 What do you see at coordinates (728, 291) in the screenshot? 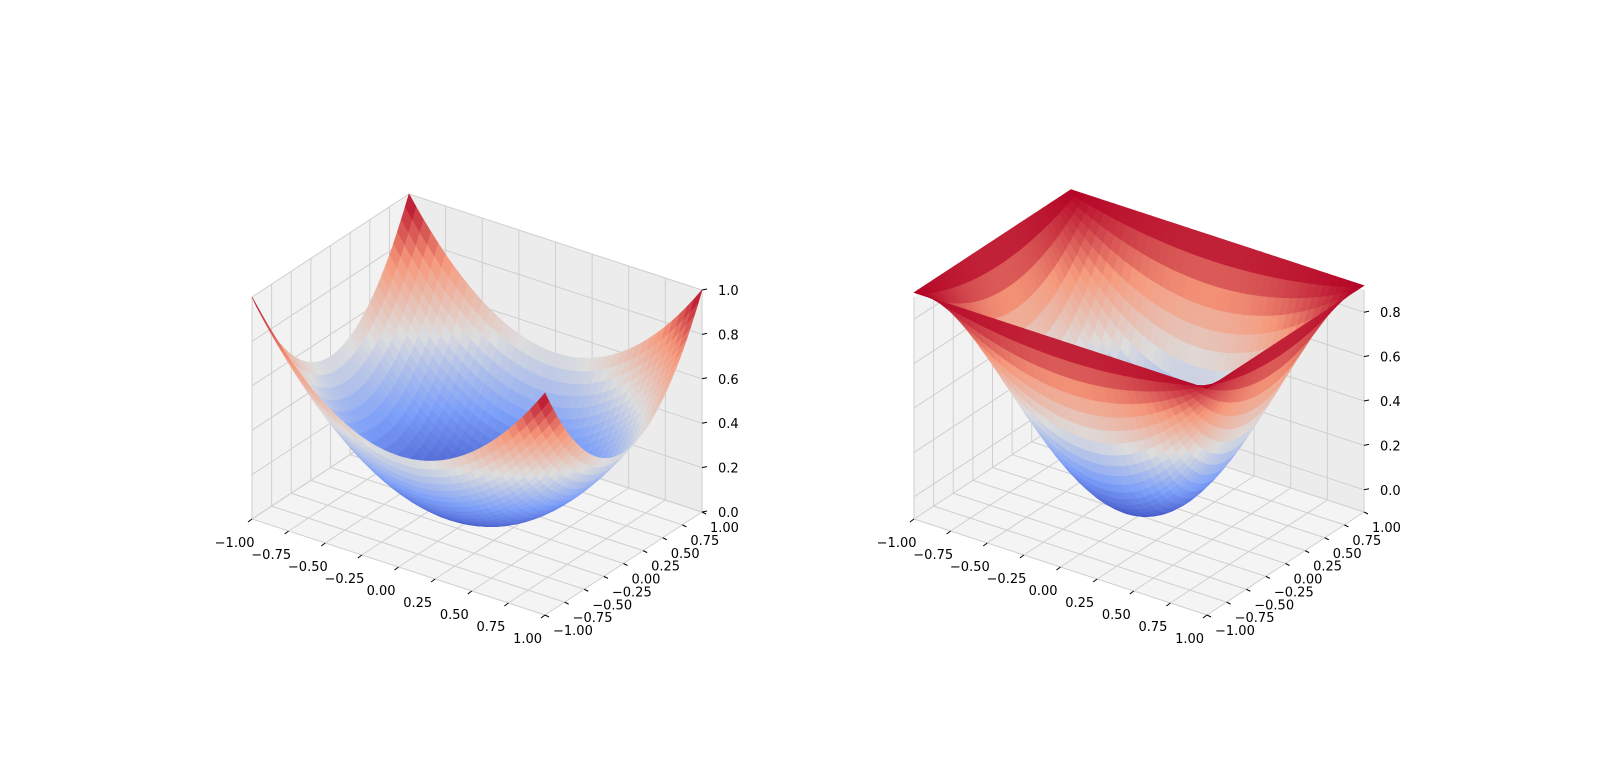
I see `z-tick-label: 1.0` at bounding box center [728, 291].